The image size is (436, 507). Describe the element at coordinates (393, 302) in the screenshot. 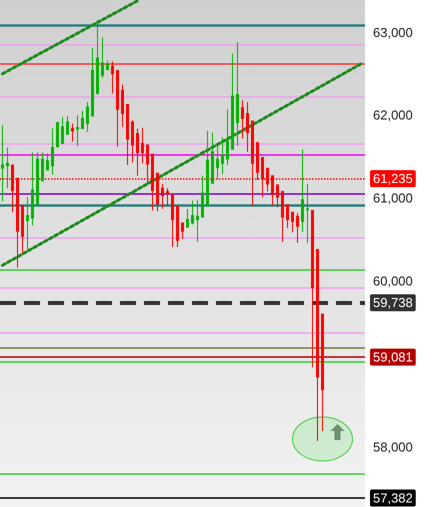

I see `ref-line-label: 59,738` at that location.